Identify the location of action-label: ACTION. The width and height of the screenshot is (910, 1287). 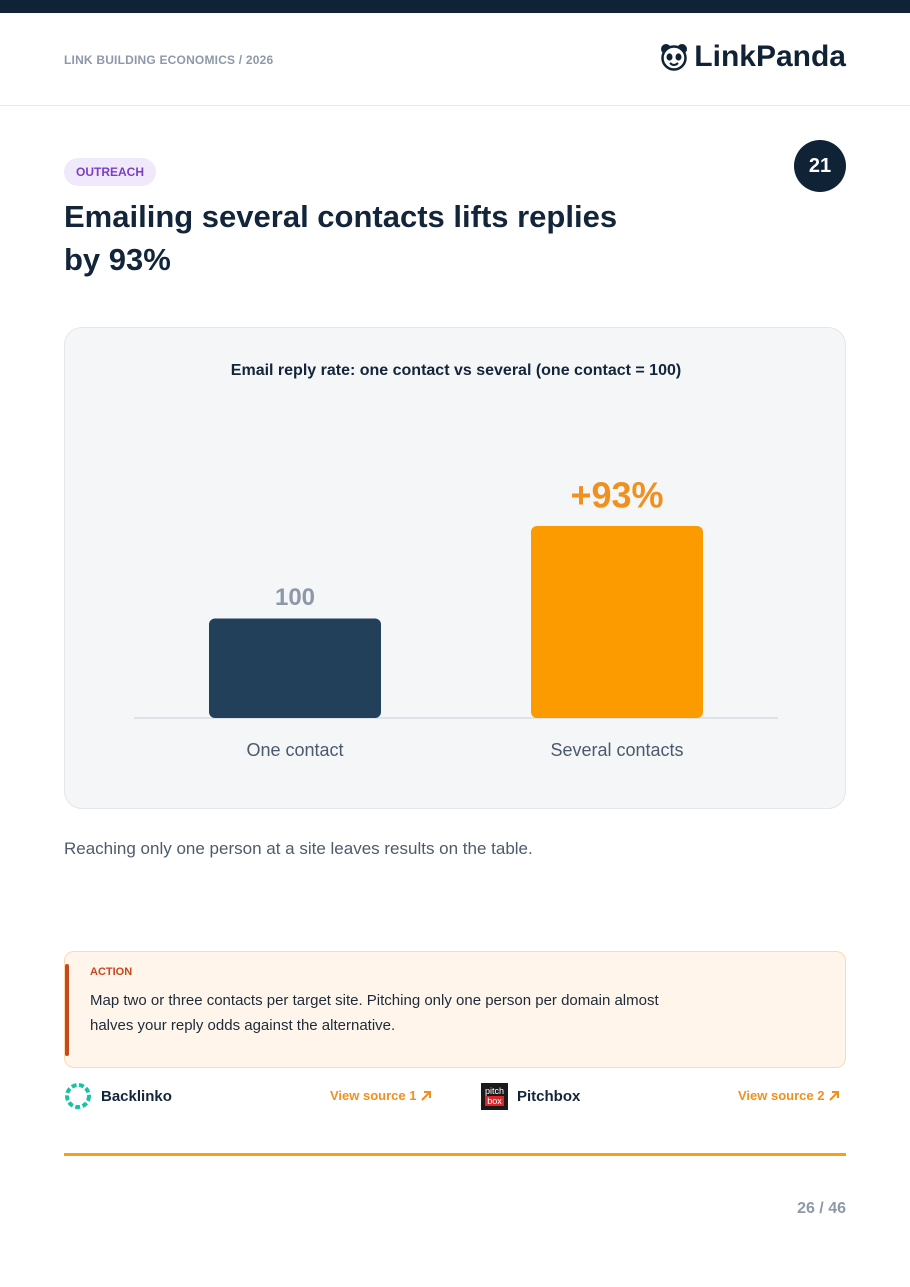
(111, 972).